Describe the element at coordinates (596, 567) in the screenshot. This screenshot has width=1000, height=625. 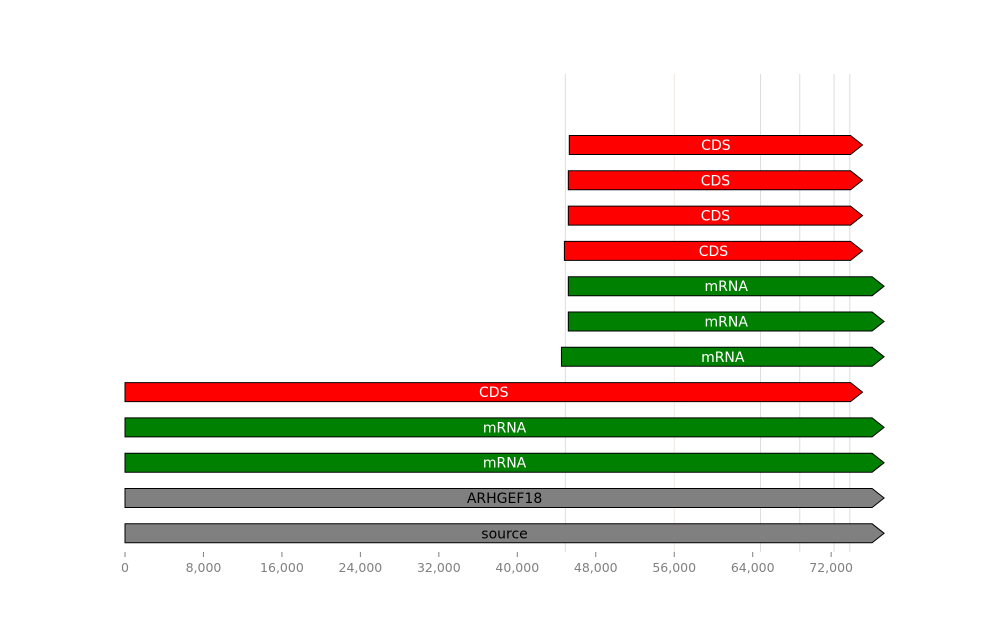
I see `x-tick-label: 48,000` at that location.